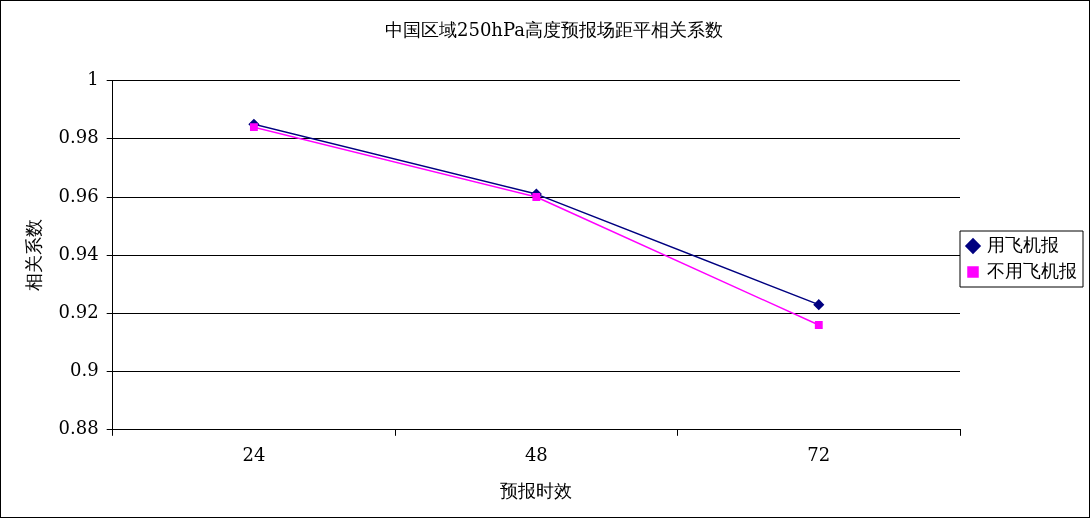 The image size is (1090, 518). Describe the element at coordinates (254, 455) in the screenshot. I see `x-tick-label: 24` at that location.